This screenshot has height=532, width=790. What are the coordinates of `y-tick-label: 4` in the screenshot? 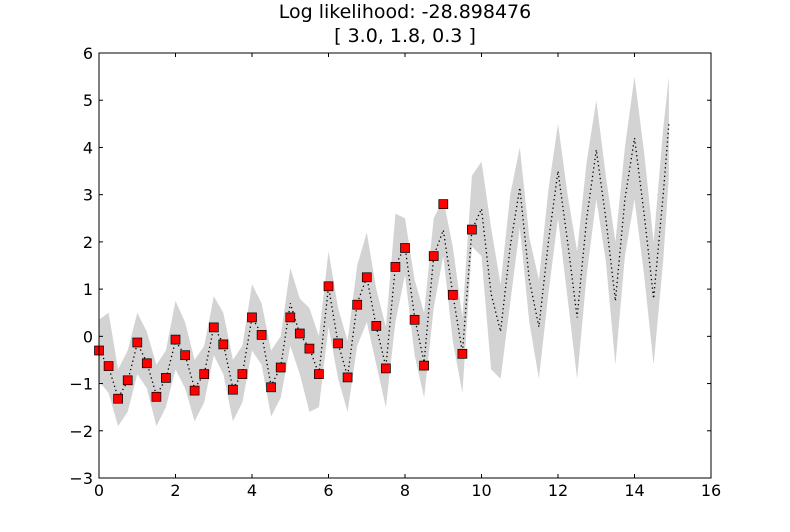 It's located at (88, 147).